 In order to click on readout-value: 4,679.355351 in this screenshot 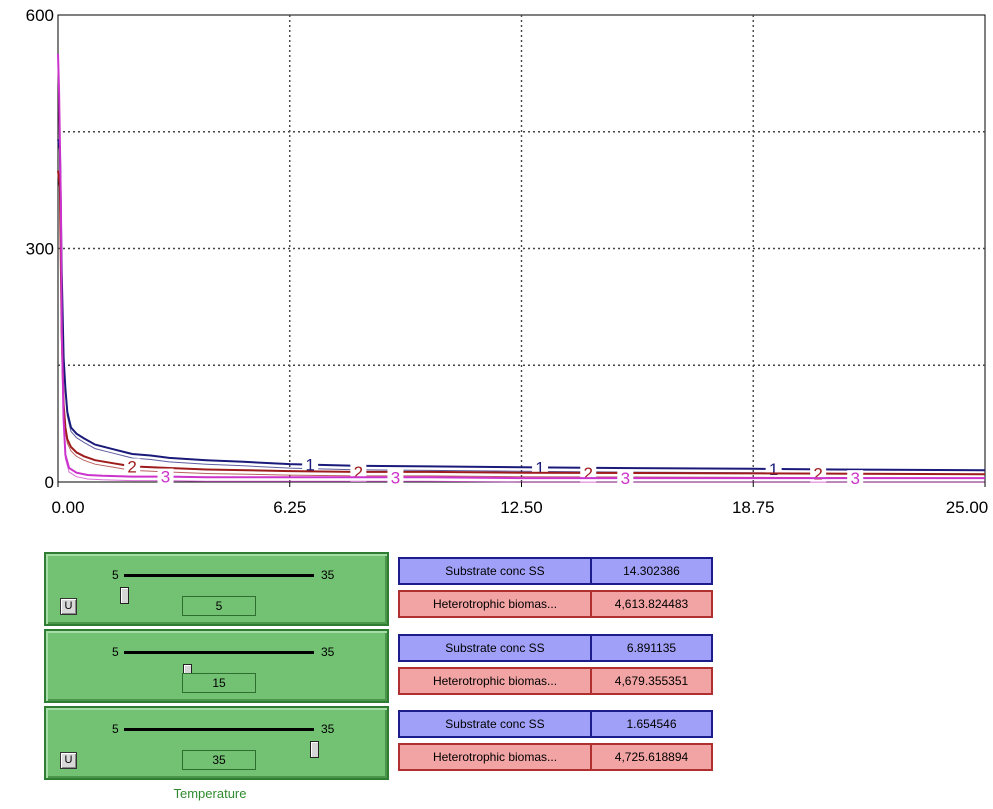, I will do `click(651, 681)`.